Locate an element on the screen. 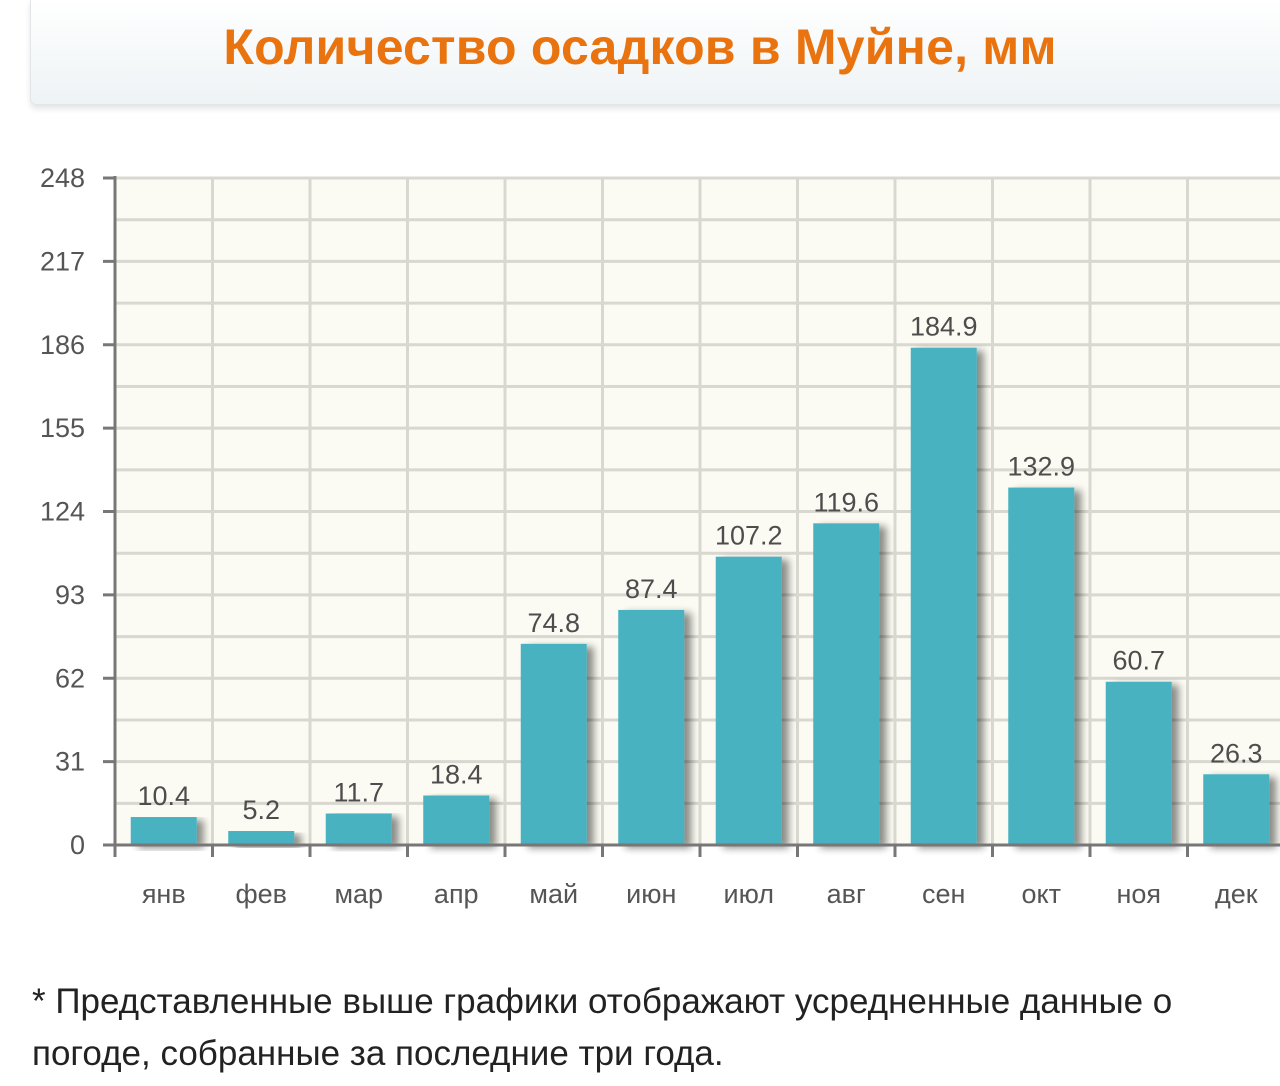 The image size is (1280, 1086). data-label: 184.9 is located at coordinates (944, 327).